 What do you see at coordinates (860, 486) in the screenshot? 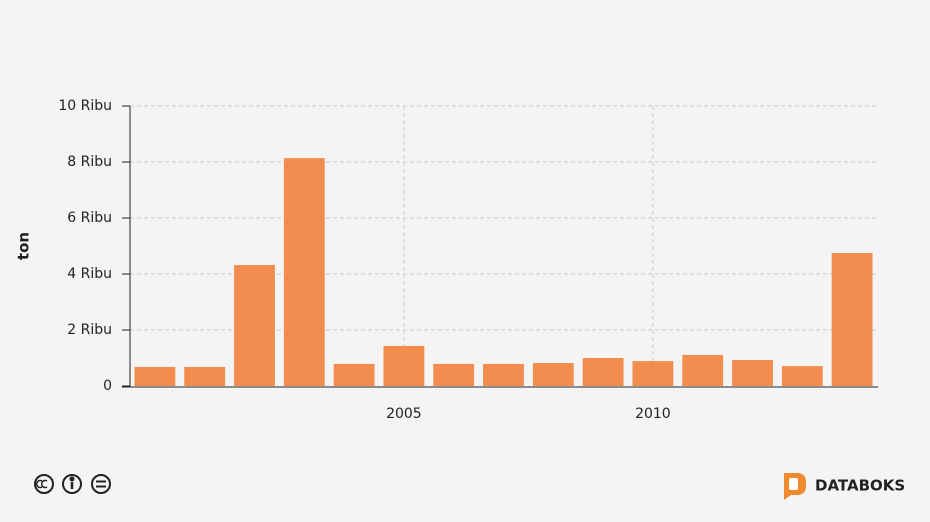
I see `brand-name: DATABOKS` at bounding box center [860, 486].